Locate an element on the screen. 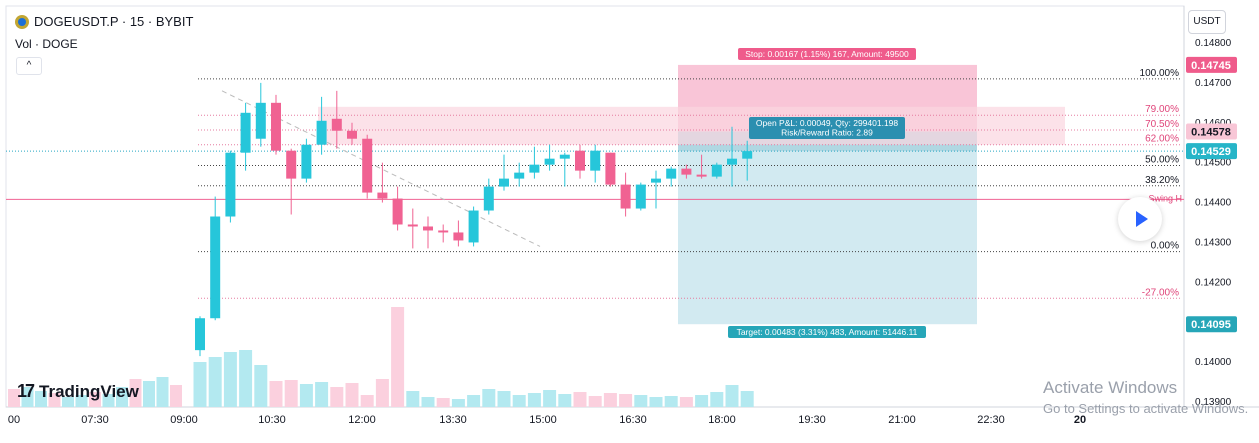  volume-indicator-label: Vol · DOGE is located at coordinates (46, 44).